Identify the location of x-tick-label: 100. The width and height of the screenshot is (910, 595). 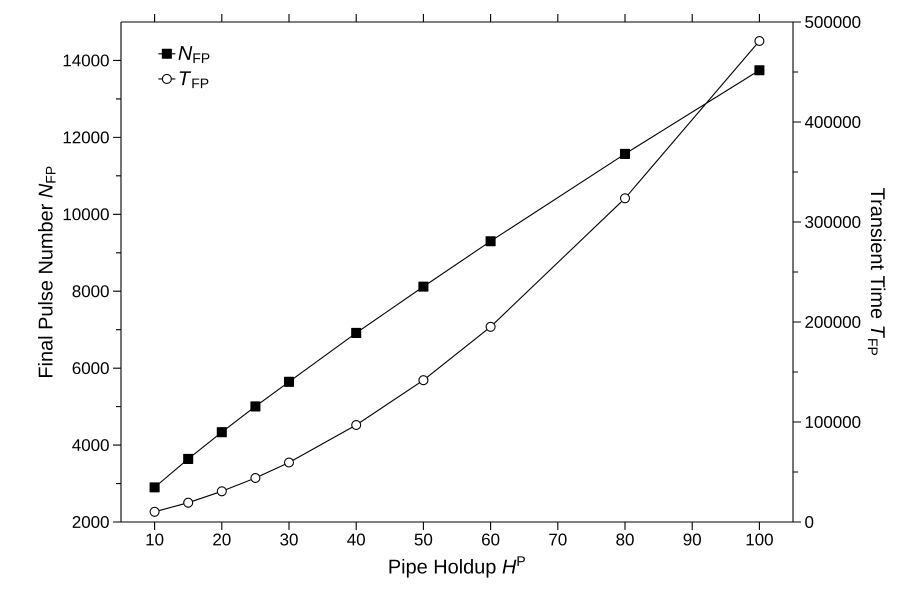
(759, 540).